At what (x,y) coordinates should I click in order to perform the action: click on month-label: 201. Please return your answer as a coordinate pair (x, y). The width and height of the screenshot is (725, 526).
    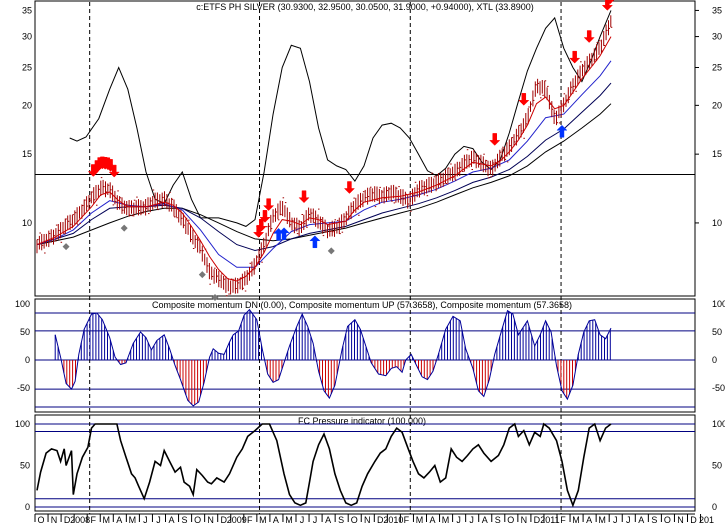
    Looking at the image, I should click on (706, 520).